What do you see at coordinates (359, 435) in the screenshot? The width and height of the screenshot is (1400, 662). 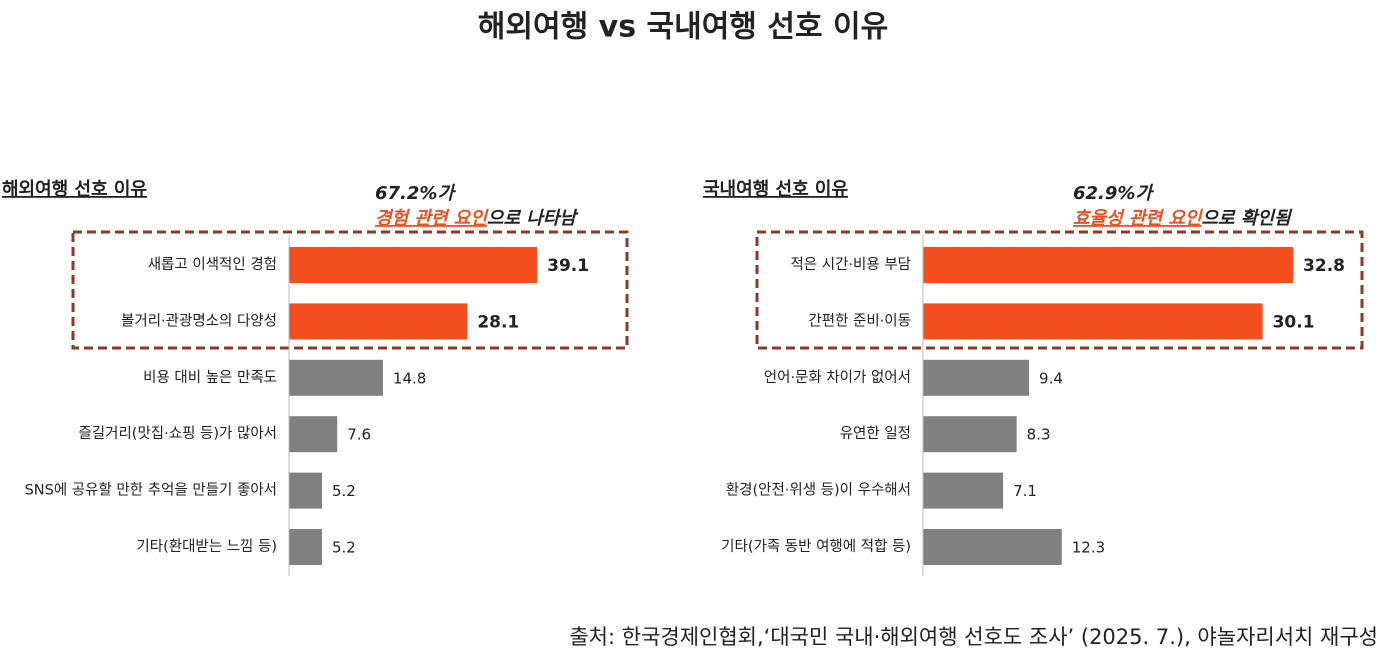 I see `value-label: 7.6` at bounding box center [359, 435].